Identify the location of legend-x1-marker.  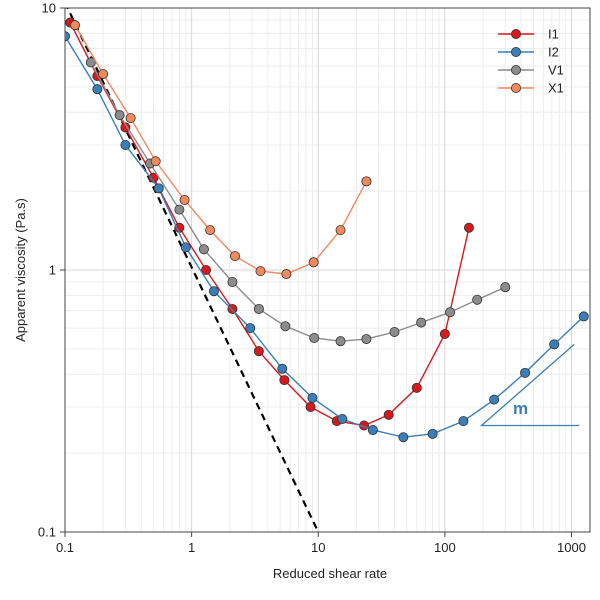
(515, 88).